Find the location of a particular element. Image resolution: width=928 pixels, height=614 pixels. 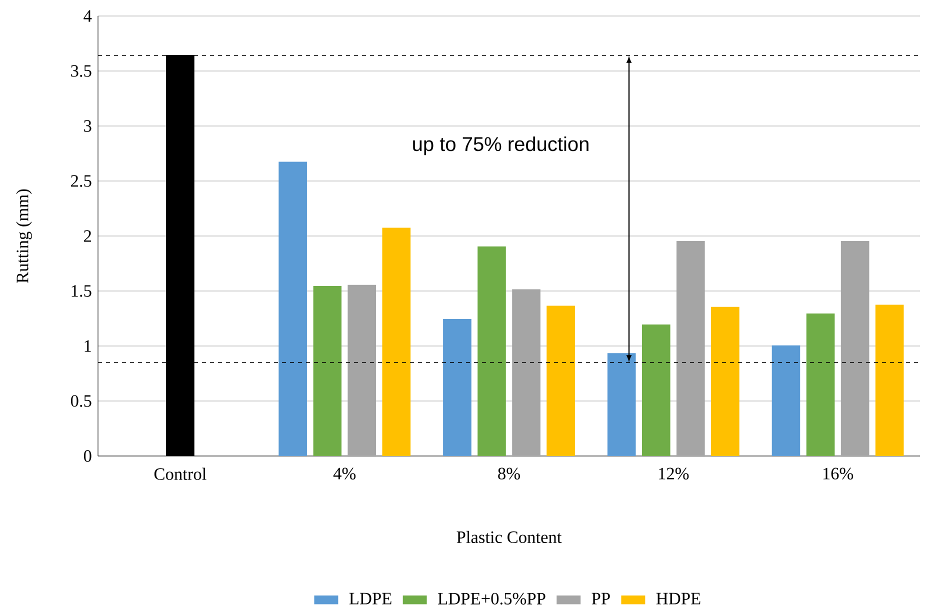

x-tick-label: 4% is located at coordinates (344, 474).